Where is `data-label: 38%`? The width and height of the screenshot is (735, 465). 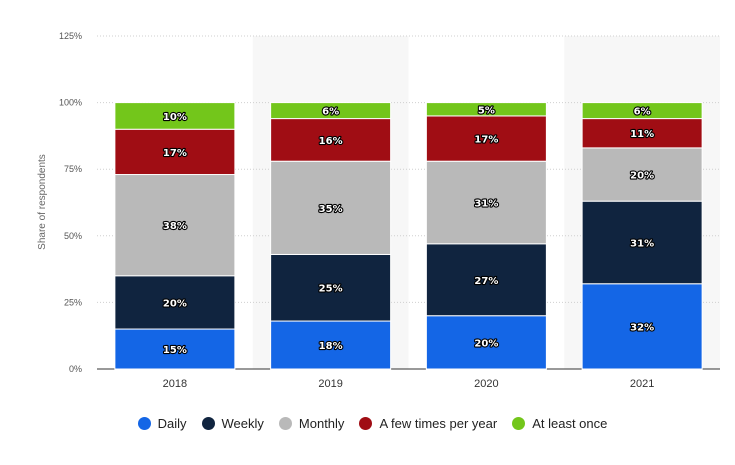
data-label: 38% is located at coordinates (175, 226).